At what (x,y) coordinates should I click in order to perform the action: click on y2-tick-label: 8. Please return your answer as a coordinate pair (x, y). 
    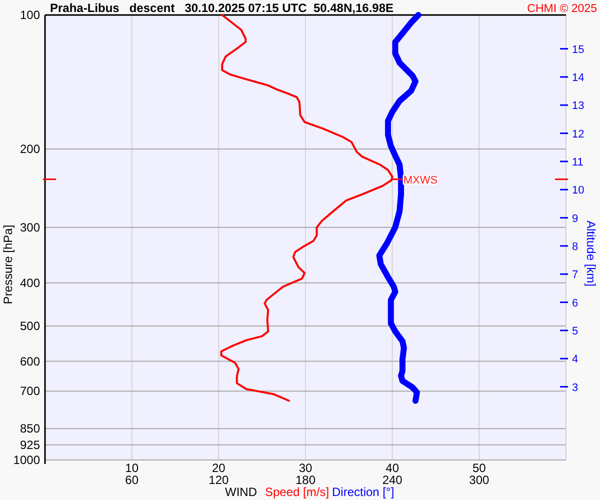
    Looking at the image, I should click on (575, 246).